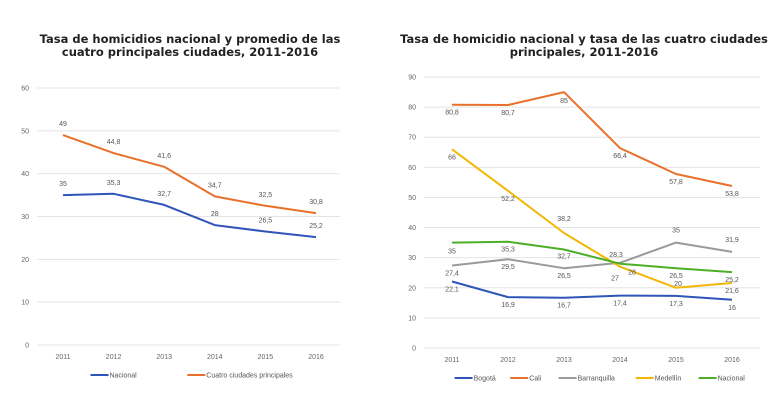 The height and width of the screenshot is (404, 768). What do you see at coordinates (164, 357) in the screenshot?
I see `left-x-tick-label: 2013` at bounding box center [164, 357].